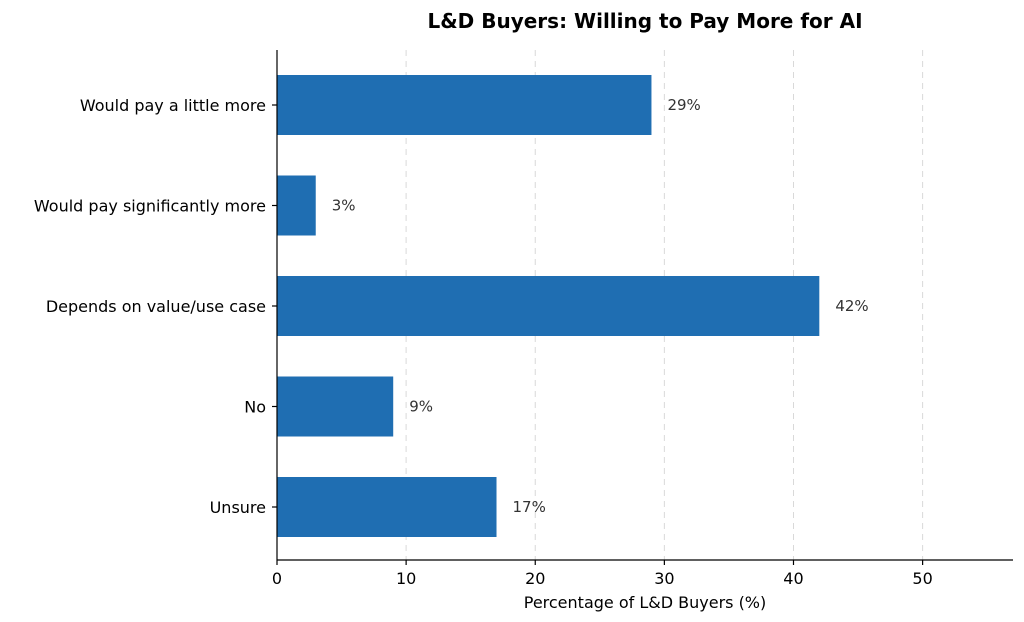 The height and width of the screenshot is (622, 1024). Describe the element at coordinates (683, 105) in the screenshot. I see `value-label: 29%` at that location.